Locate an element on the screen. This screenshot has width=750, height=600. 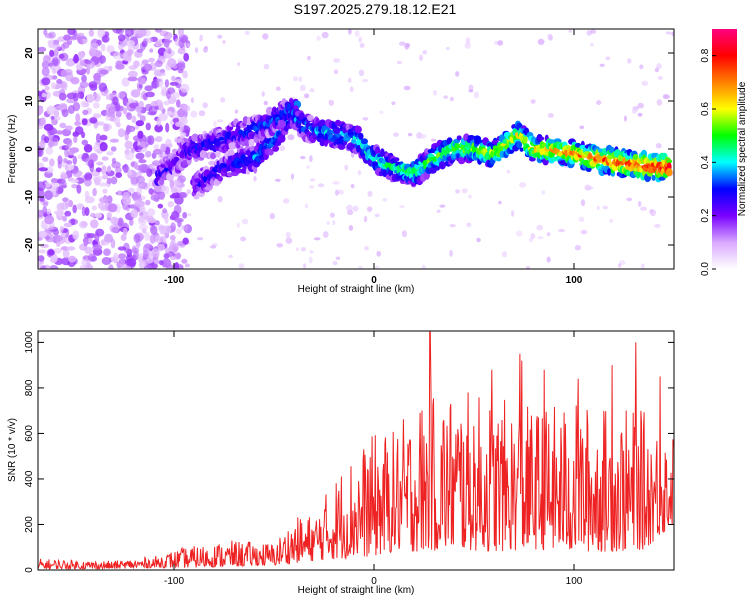
spectrogram-x-tick-label: 0 is located at coordinates (374, 280).